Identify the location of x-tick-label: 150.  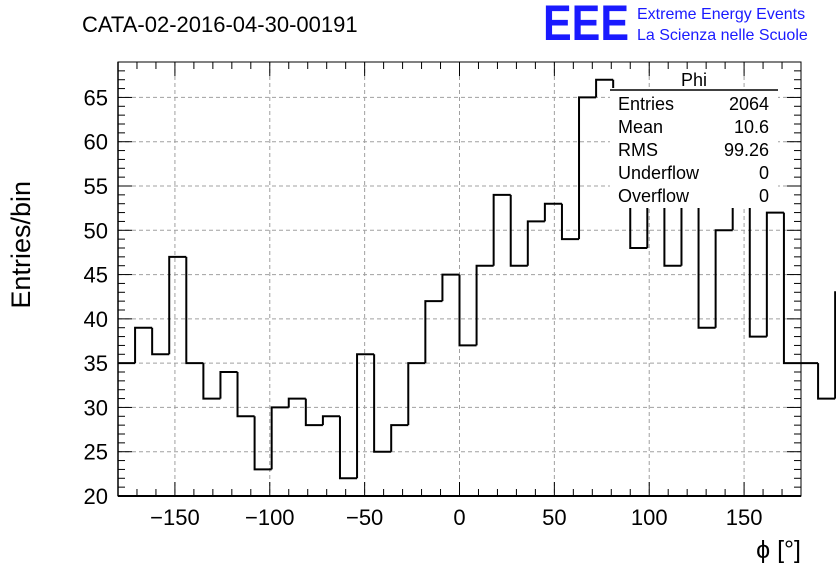
(744, 517).